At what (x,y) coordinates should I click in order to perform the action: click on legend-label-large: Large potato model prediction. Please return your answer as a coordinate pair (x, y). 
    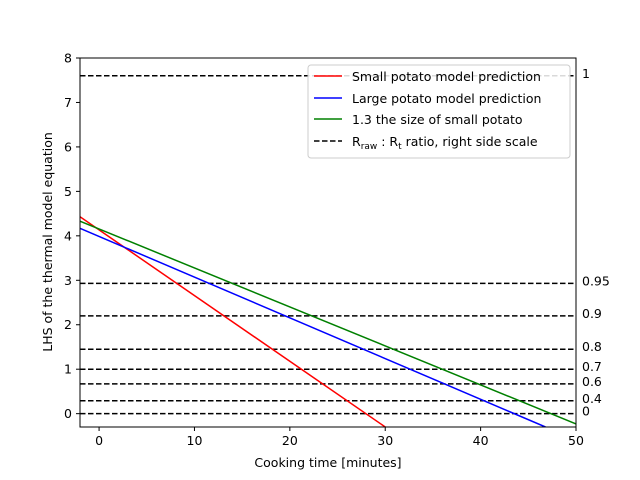
    Looking at the image, I should click on (446, 98).